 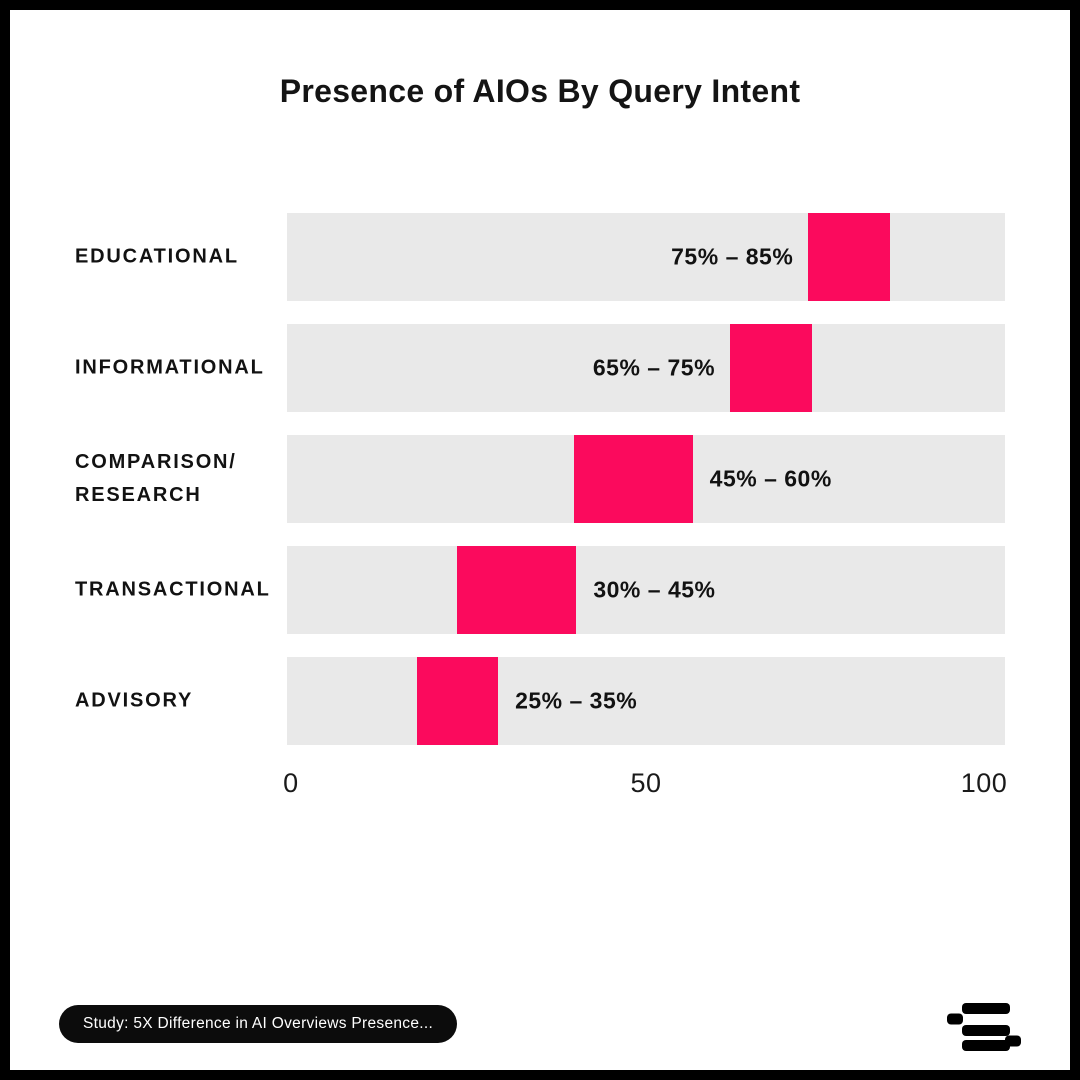 I want to click on chart-row: TRANSACTIONAL 30% – 45%, so click(x=540, y=590).